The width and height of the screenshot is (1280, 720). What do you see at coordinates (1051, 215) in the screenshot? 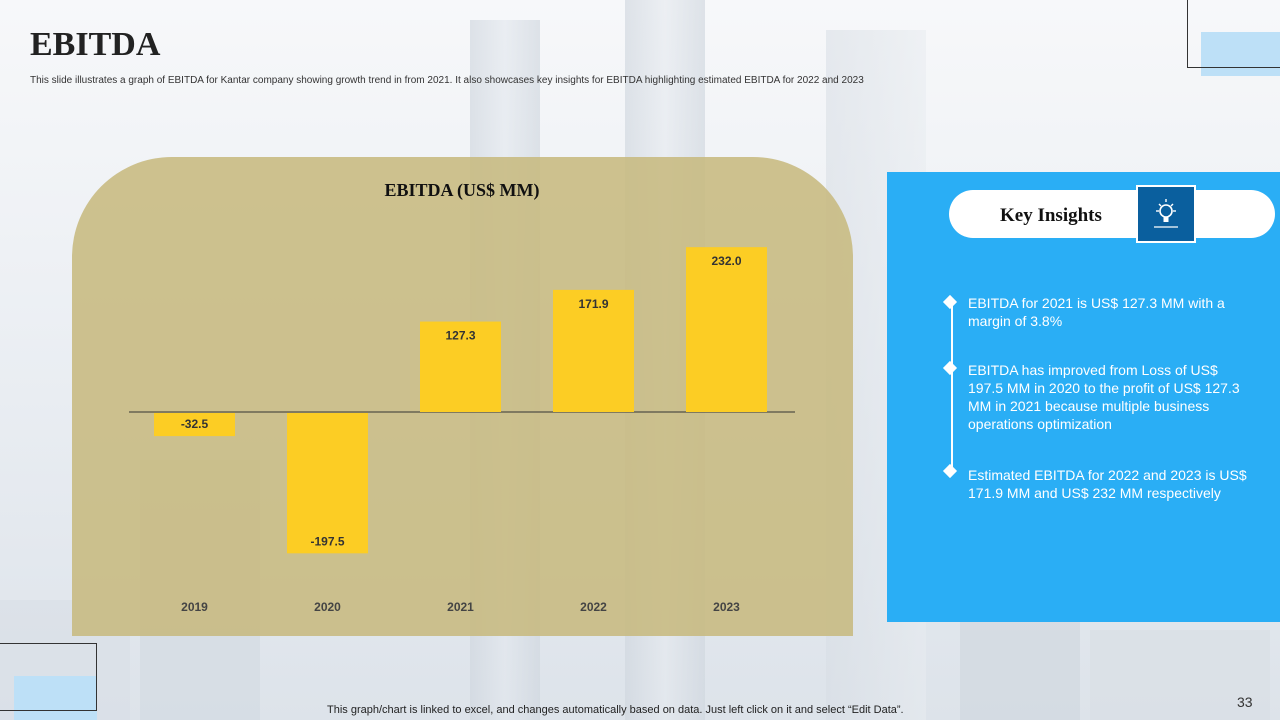
I see `insights-title: Key Insights` at bounding box center [1051, 215].